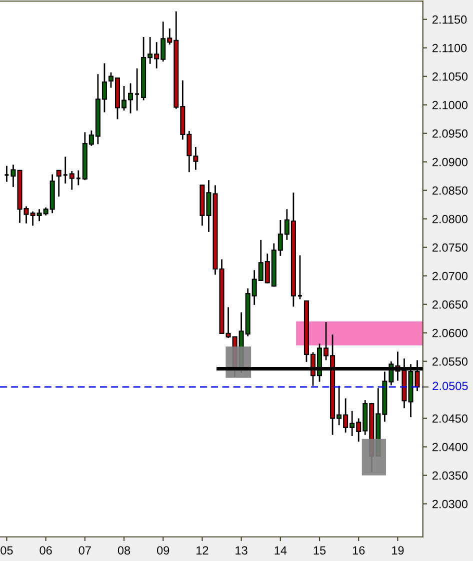 This screenshot has width=473, height=561. What do you see at coordinates (450, 361) in the screenshot?
I see `y-tick-label: 2.0550` at bounding box center [450, 361].